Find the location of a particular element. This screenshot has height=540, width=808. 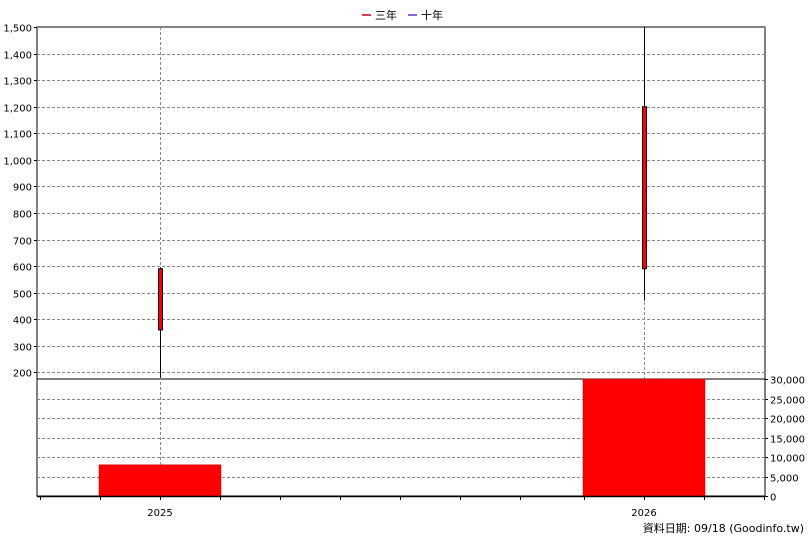

price-tick-label: 200 is located at coordinates (22, 374).